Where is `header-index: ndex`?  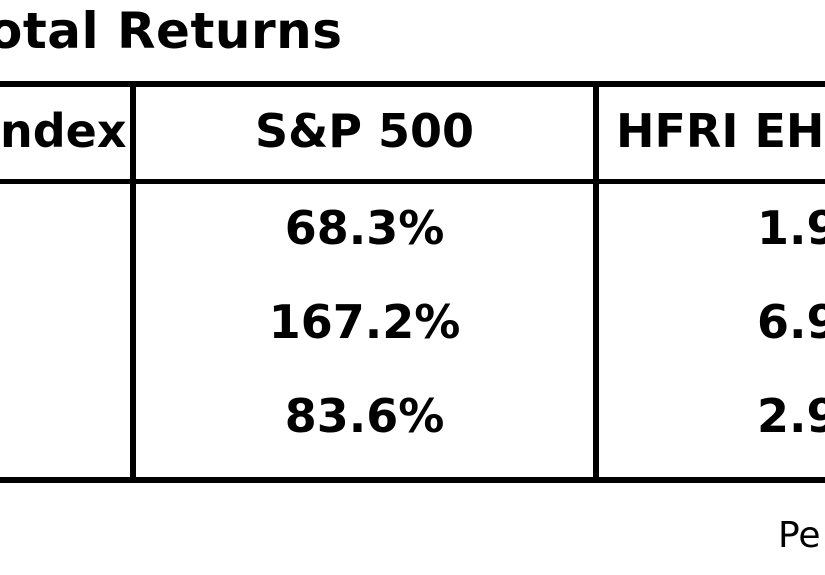
header-index: ndex is located at coordinates (63, 131).